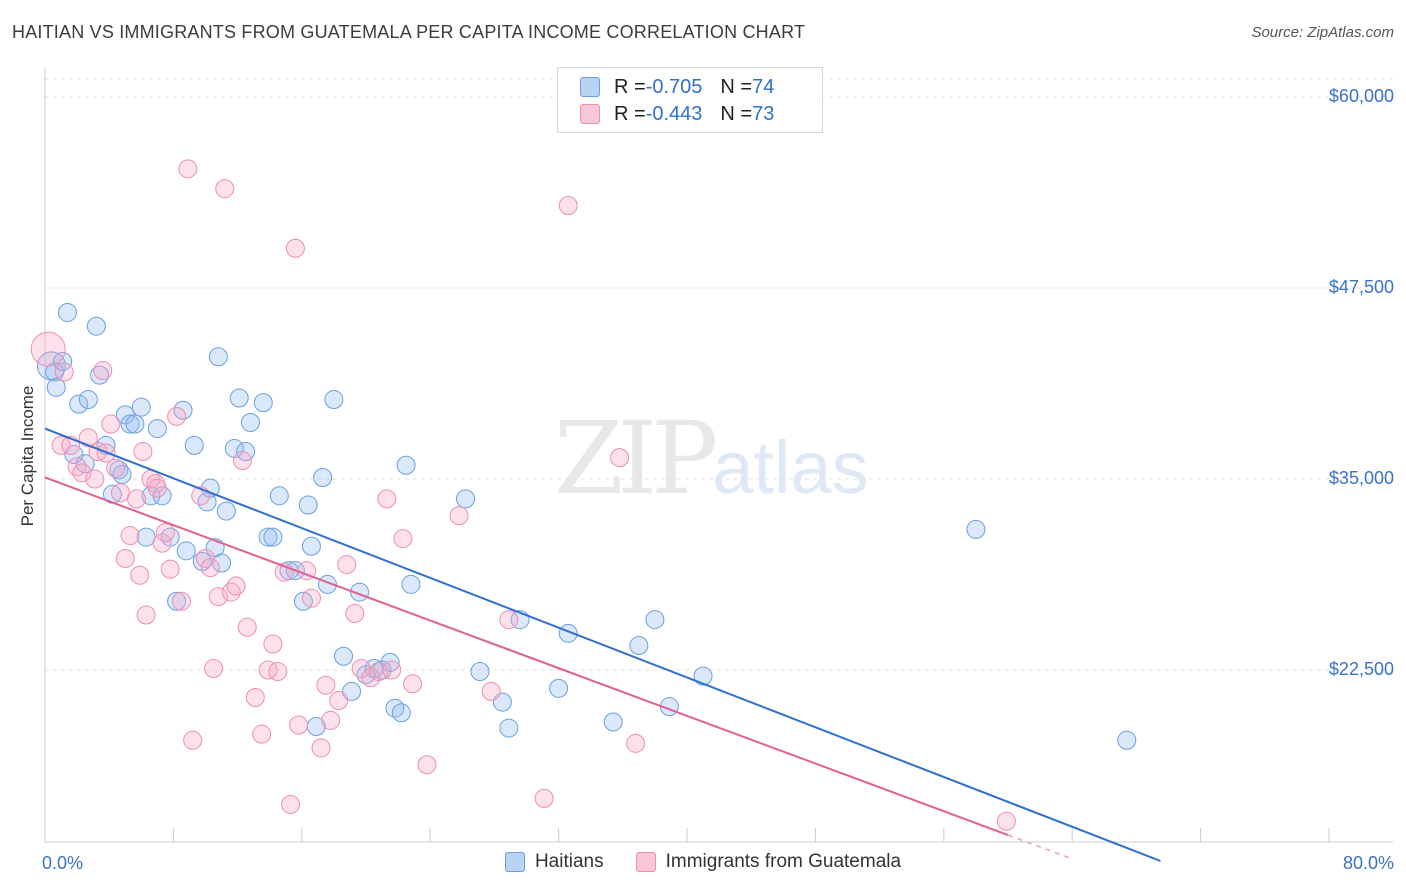  What do you see at coordinates (1040, 847) in the screenshot?
I see `guatemala-trend-extension` at bounding box center [1040, 847].